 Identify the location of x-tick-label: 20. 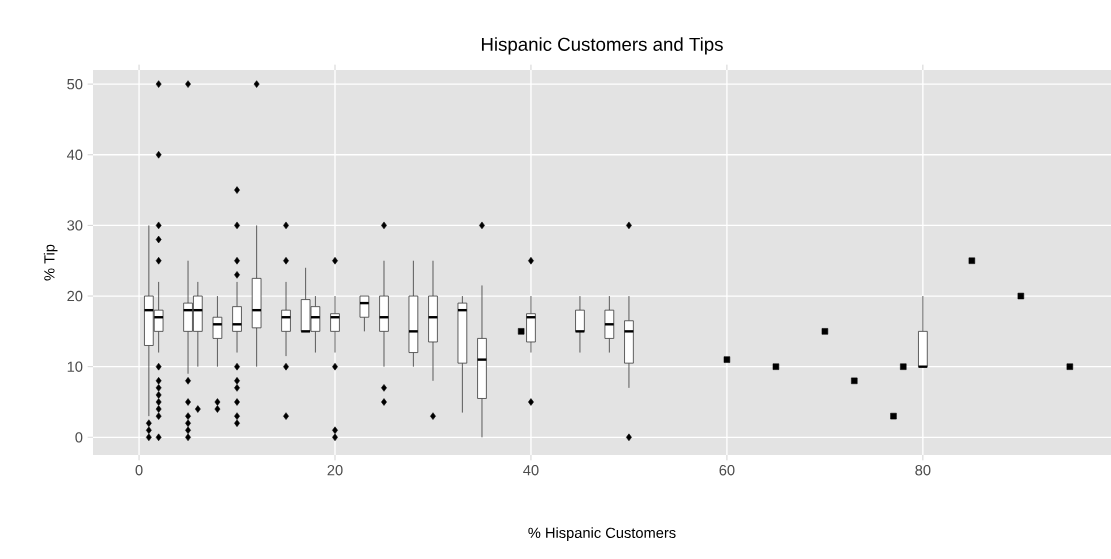
(335, 470).